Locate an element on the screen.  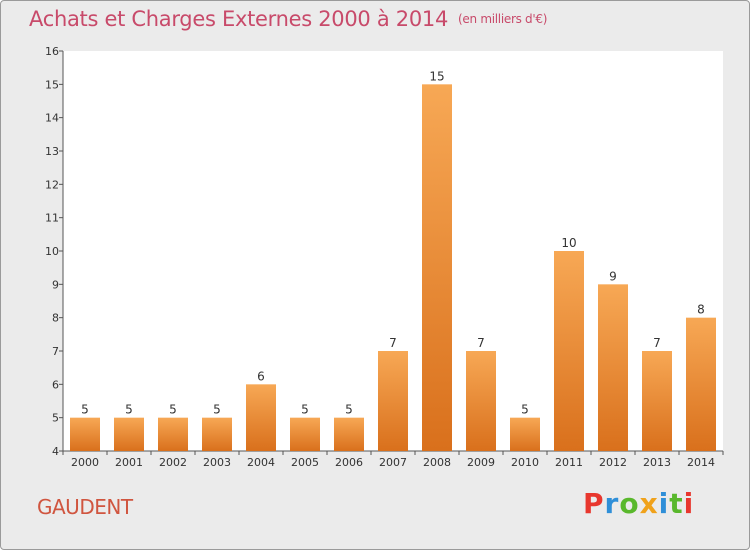
y-tick-label: 4 is located at coordinates (55, 451).